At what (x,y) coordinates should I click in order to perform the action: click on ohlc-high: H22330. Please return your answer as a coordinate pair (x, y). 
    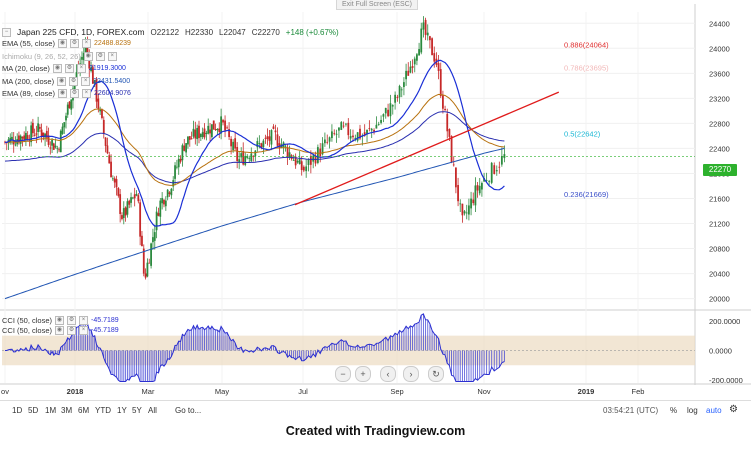
    Looking at the image, I should click on (199, 32).